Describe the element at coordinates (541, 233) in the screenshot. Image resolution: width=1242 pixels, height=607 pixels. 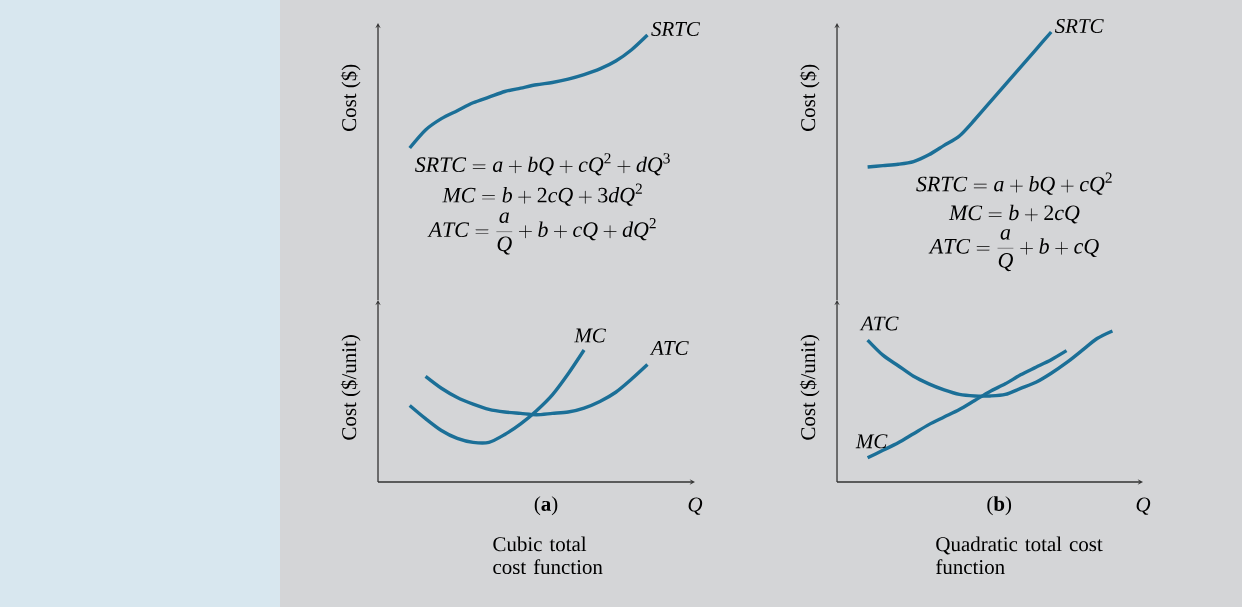
I see `text: $ATC = \frac{a}{Q} + b + cQ + dQ^{2}$` at that location.